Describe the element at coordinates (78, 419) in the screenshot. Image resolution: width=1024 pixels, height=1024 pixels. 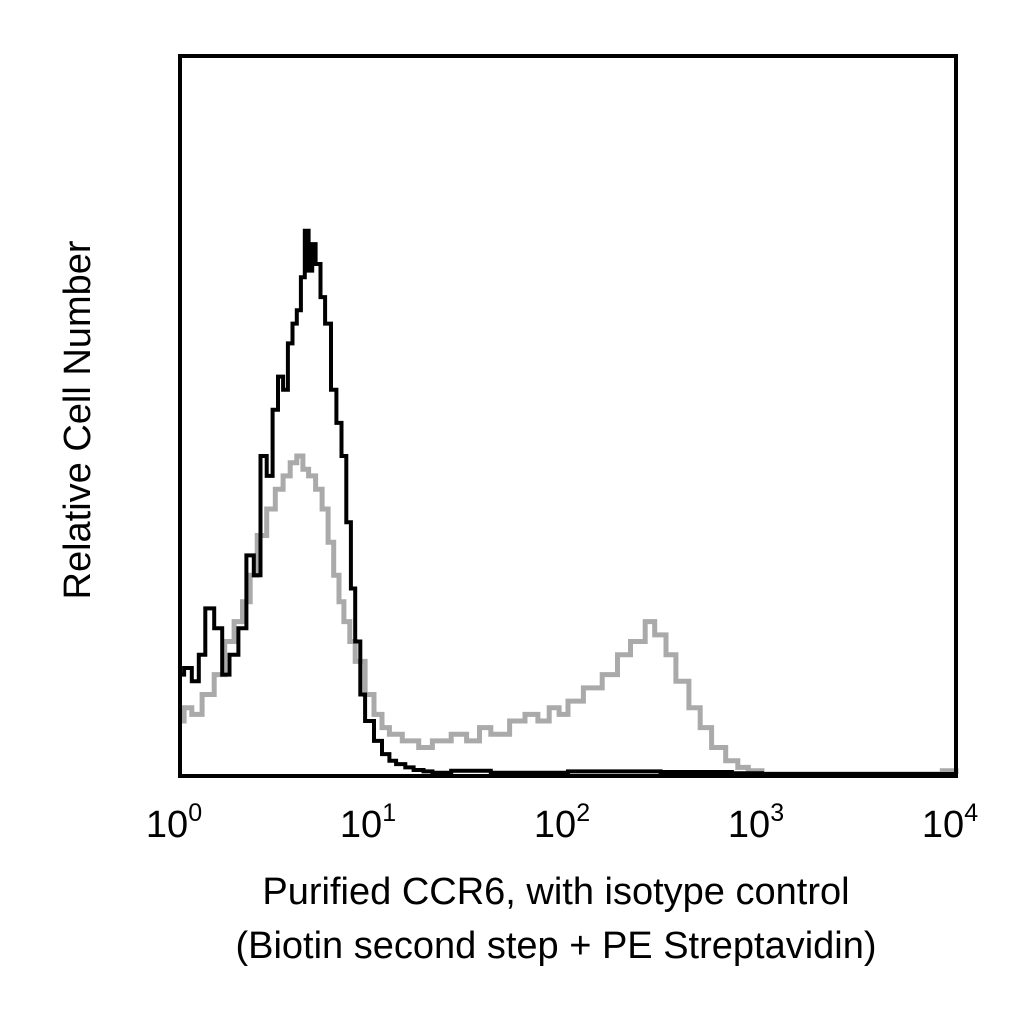
I see `y-axis-title: Relative Cell Number` at that location.